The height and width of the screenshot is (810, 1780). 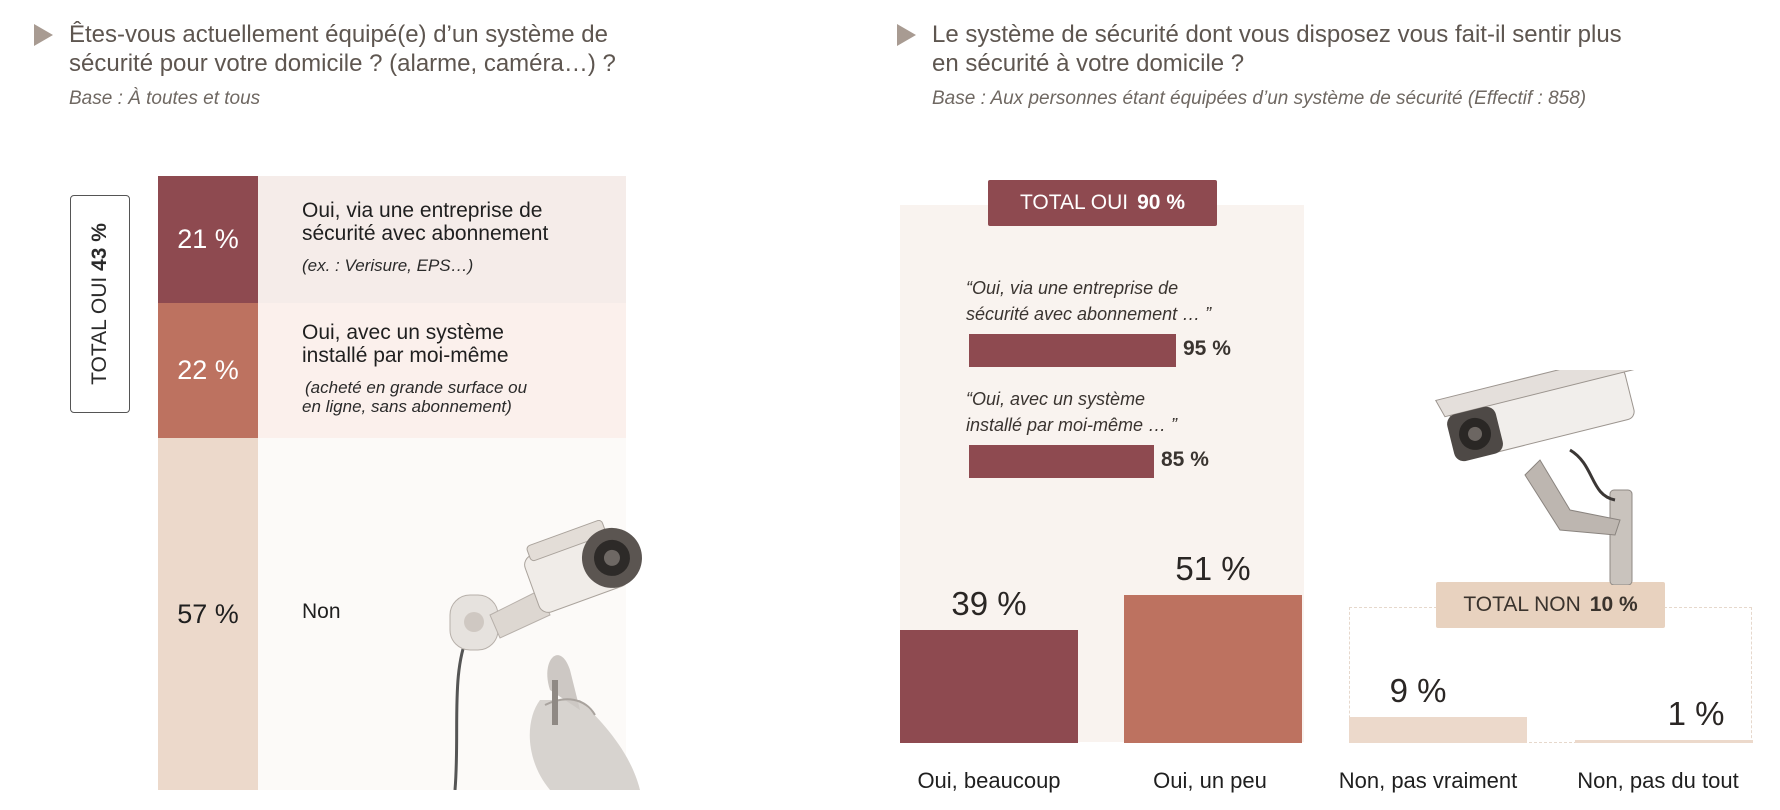 I want to click on bar-value-label: 39 %, so click(x=989, y=603).